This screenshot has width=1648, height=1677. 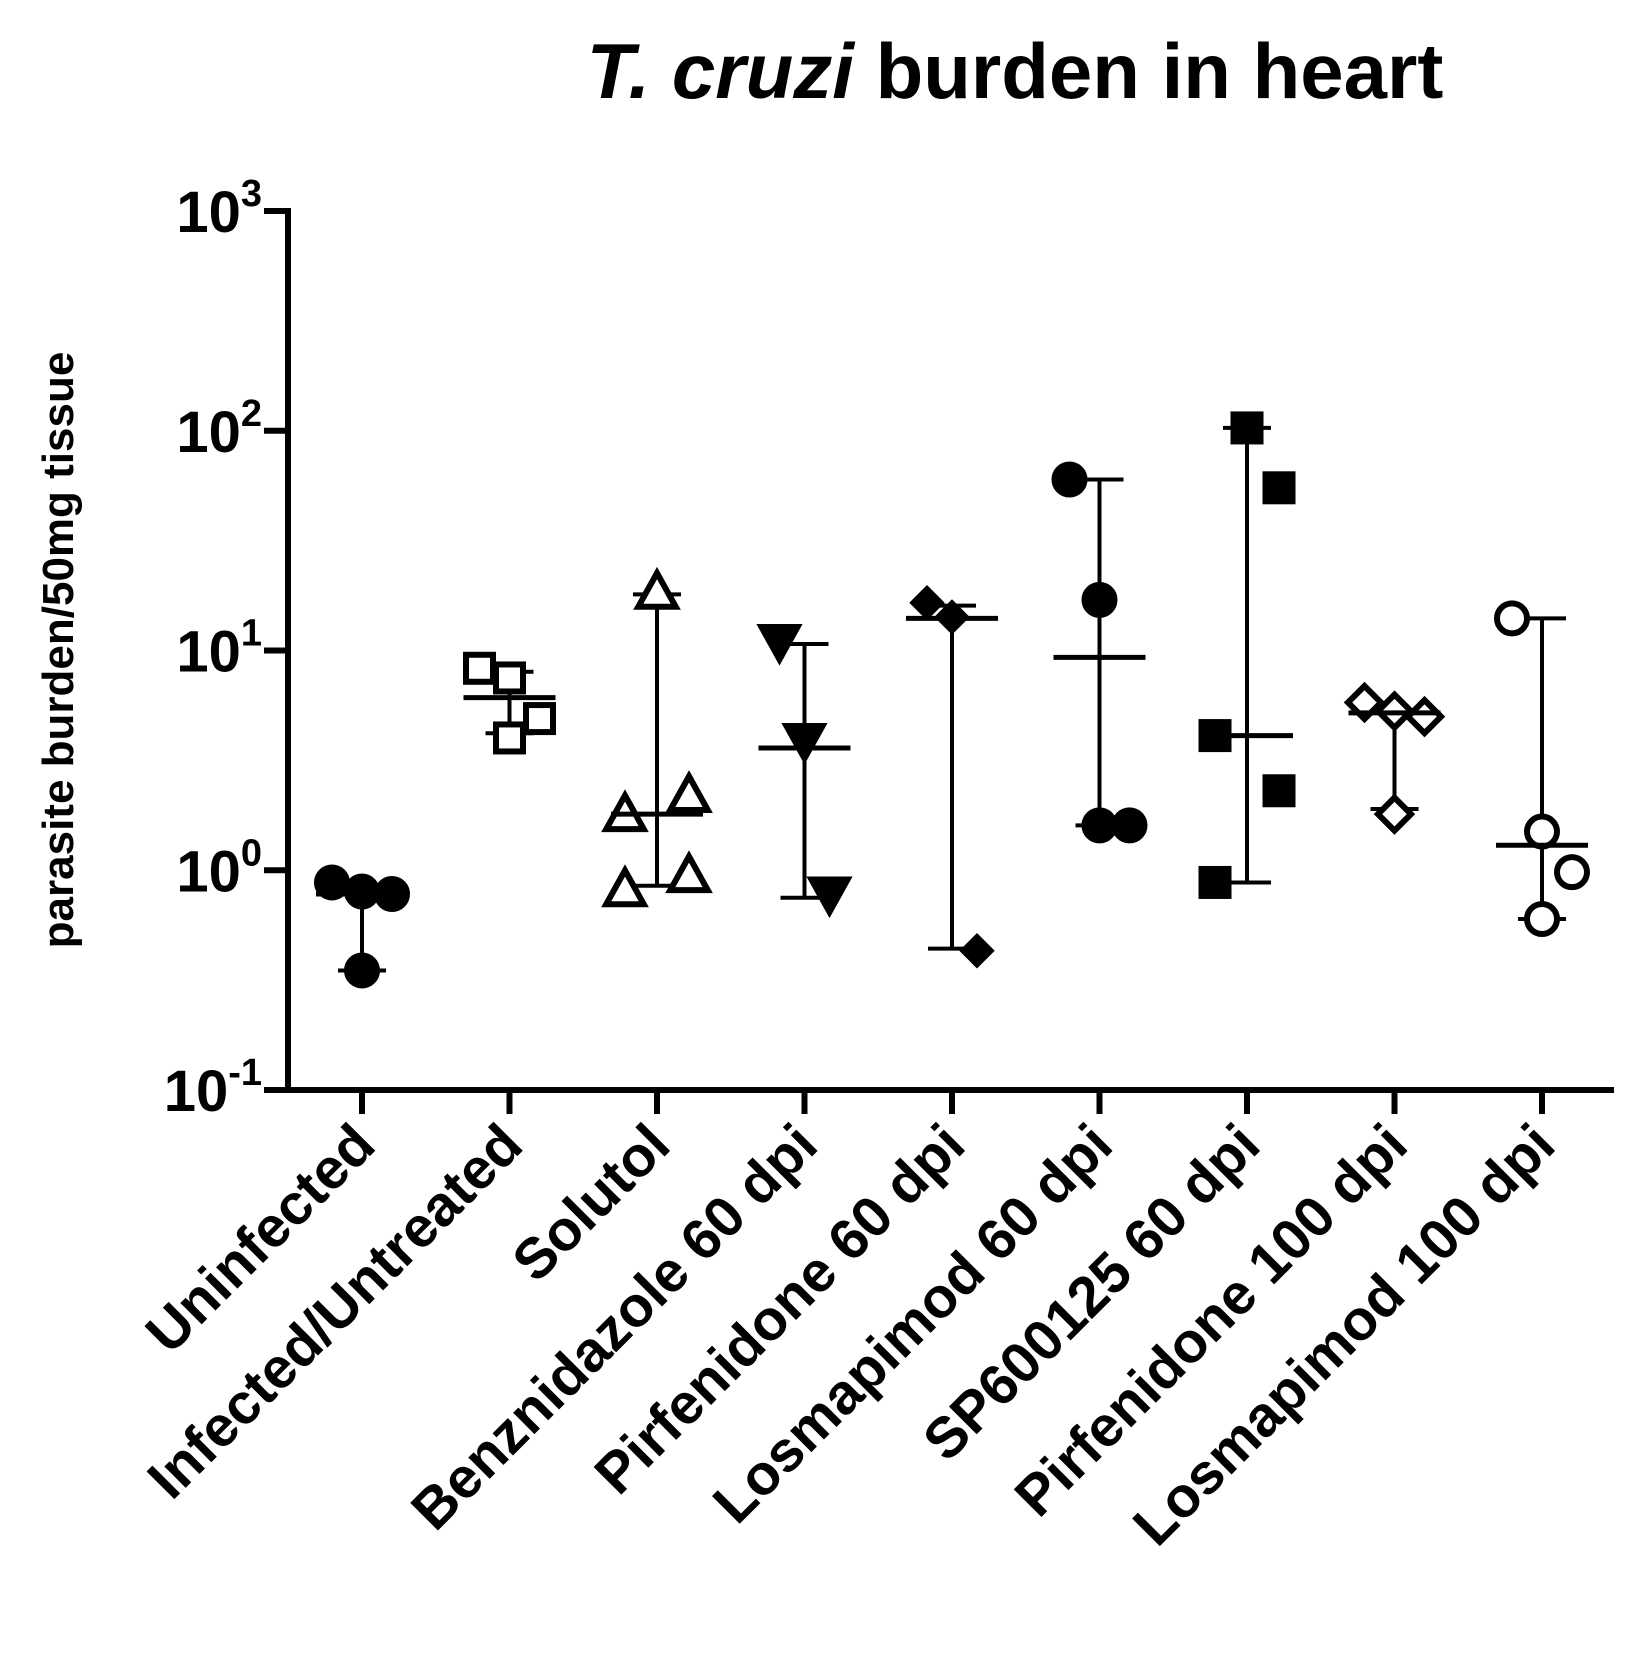 What do you see at coordinates (251, 634) in the screenshot?
I see `y-tick-exponent: 1` at bounding box center [251, 634].